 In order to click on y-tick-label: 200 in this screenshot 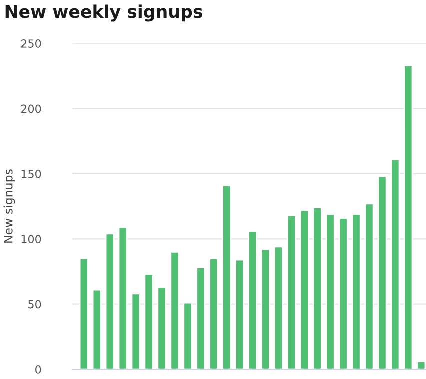, I will do `click(31, 109)`.